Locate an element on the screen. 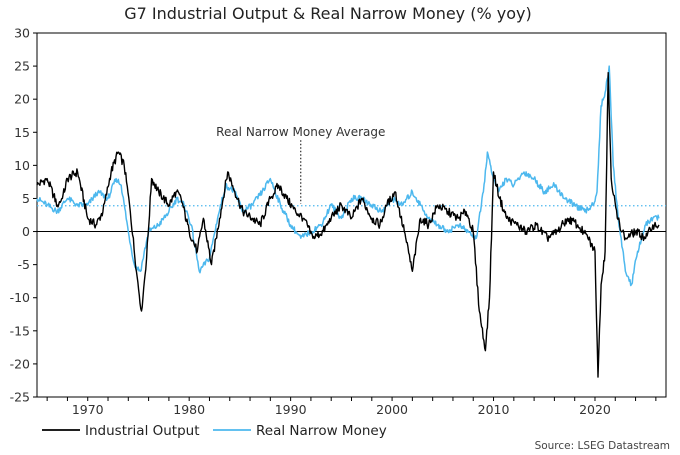 The width and height of the screenshot is (680, 455). average-annotation-label: Real Narrow Money Average is located at coordinates (300, 132).